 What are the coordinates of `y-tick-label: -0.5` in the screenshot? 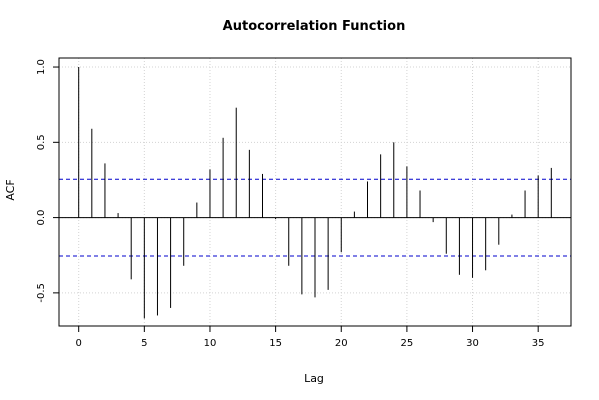 It's located at (41, 293).